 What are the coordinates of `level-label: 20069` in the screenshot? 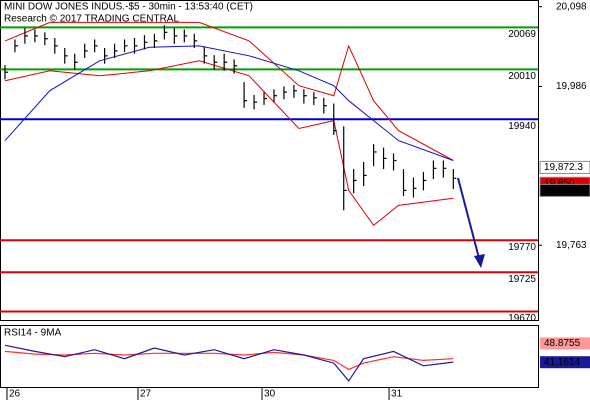 It's located at (522, 34).